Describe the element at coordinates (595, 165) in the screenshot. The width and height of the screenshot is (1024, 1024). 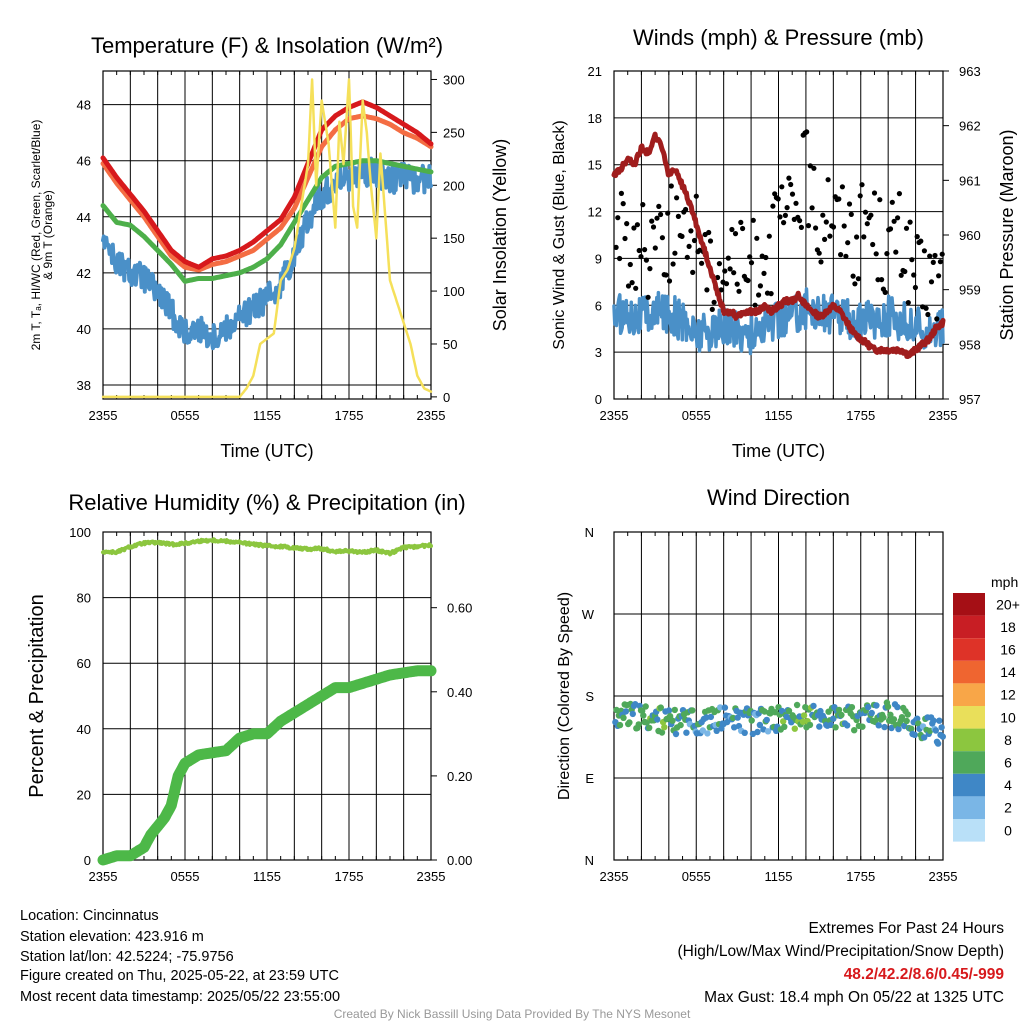
I see `y-tick-label: 15` at that location.